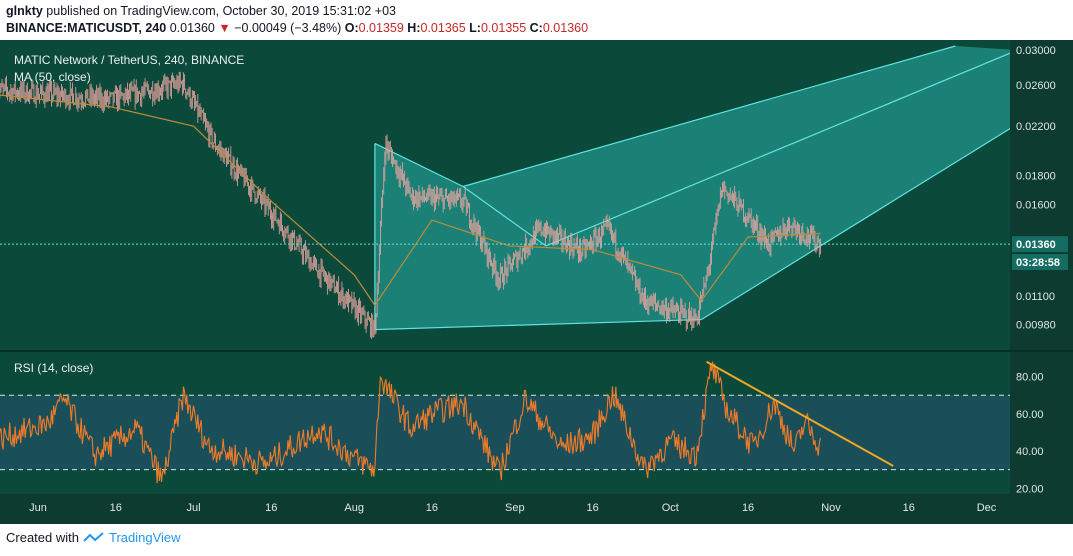  I want to click on countdown-tag, so click(1040, 262).